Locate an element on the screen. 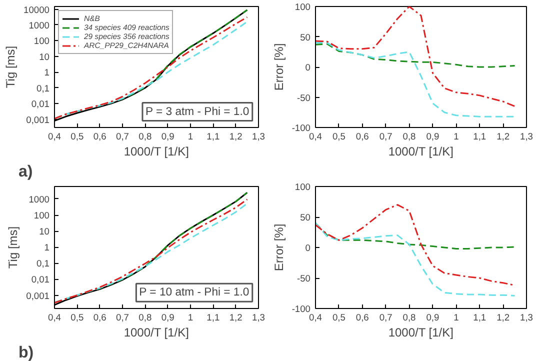 The width and height of the screenshot is (536, 361). text: b) is located at coordinates (26, 352).